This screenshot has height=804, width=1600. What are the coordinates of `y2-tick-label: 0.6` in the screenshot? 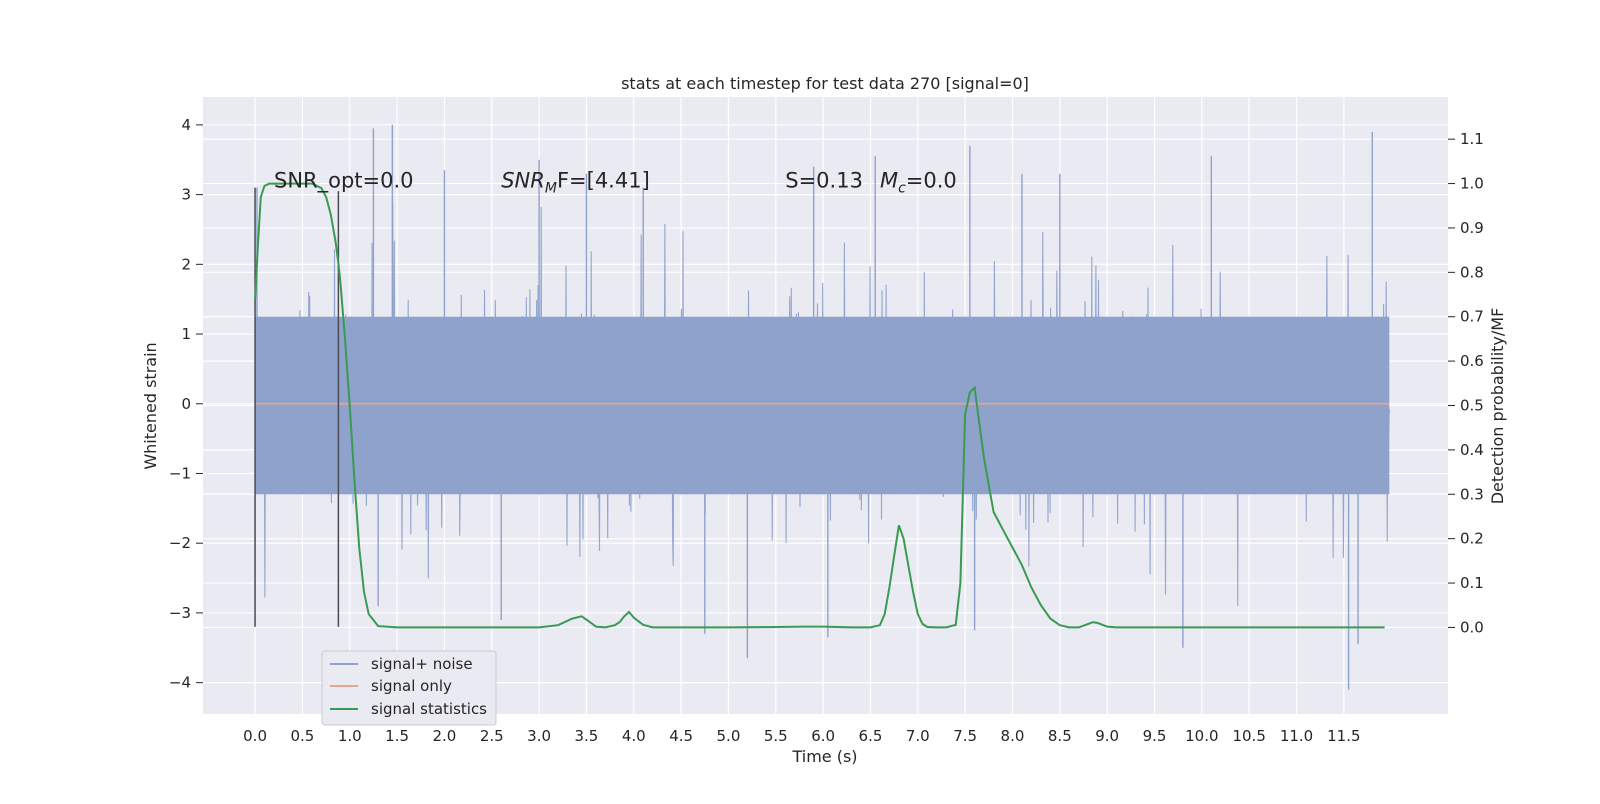 It's located at (1472, 361).